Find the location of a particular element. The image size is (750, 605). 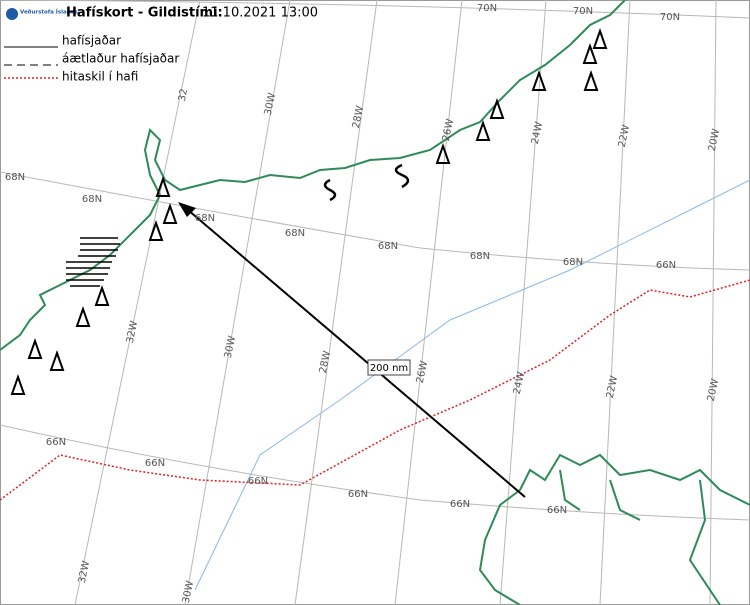

ice-strips is located at coordinates (93, 262).